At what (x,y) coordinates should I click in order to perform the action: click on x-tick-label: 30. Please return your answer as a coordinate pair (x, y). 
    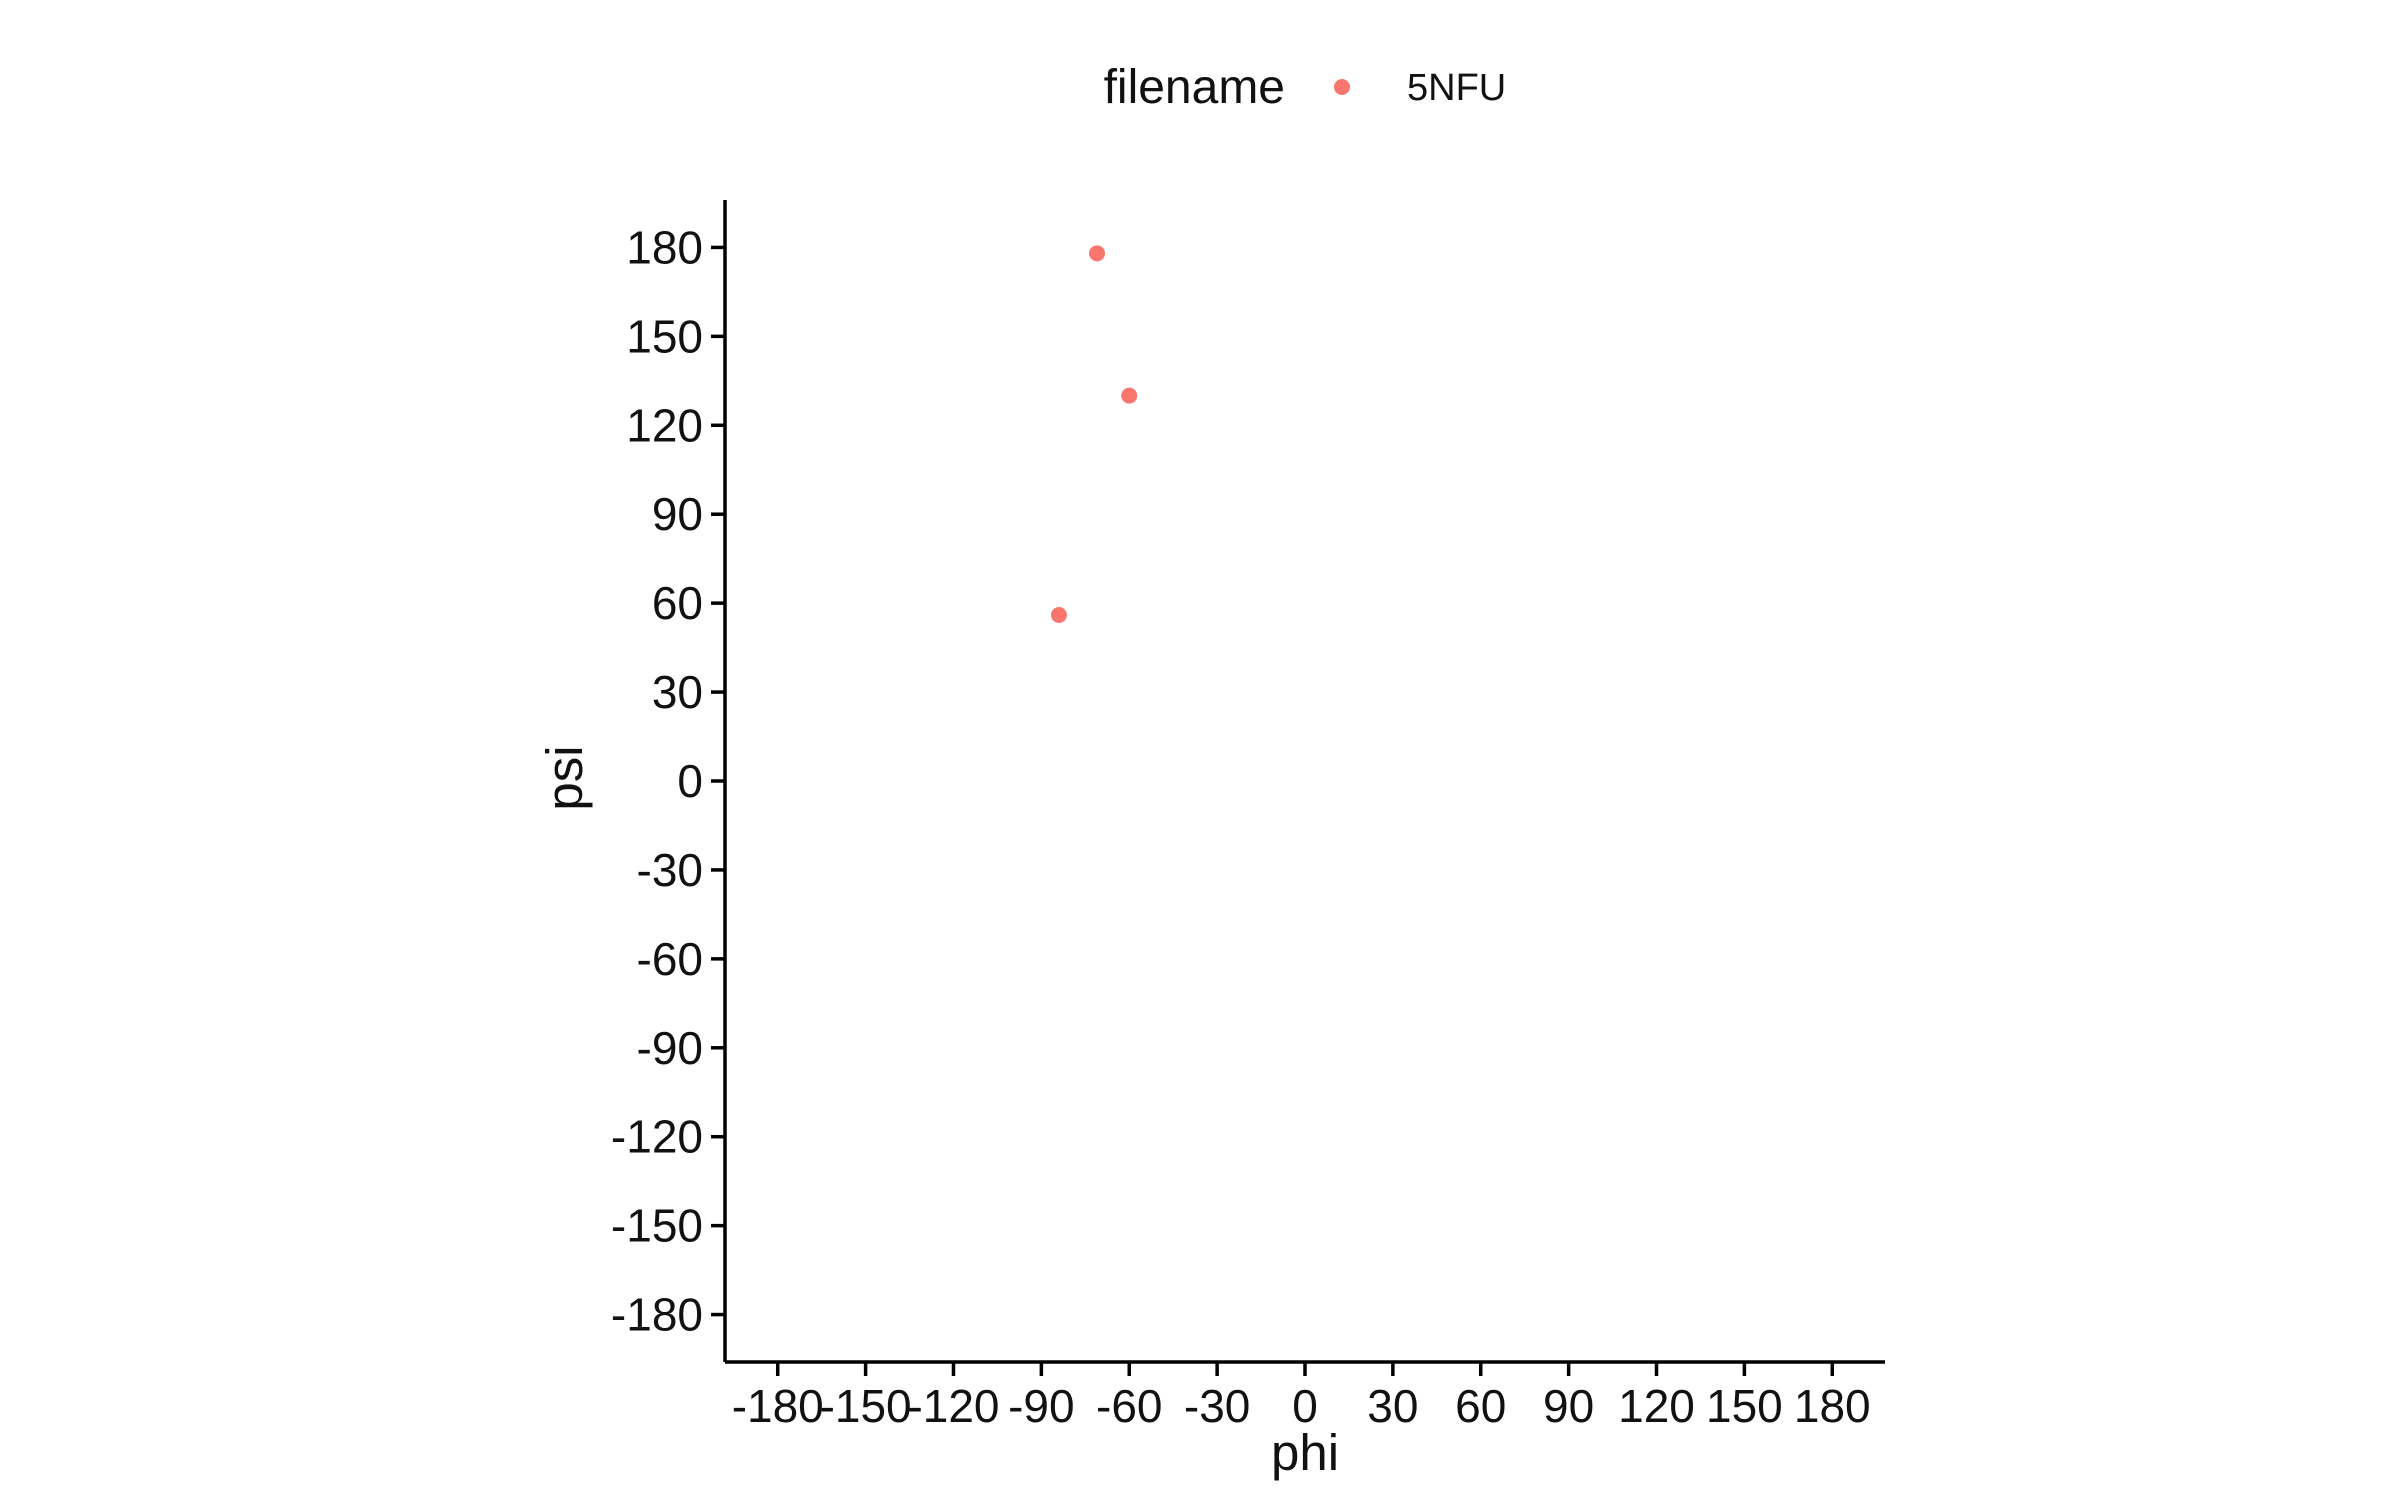
    Looking at the image, I should click on (1392, 1406).